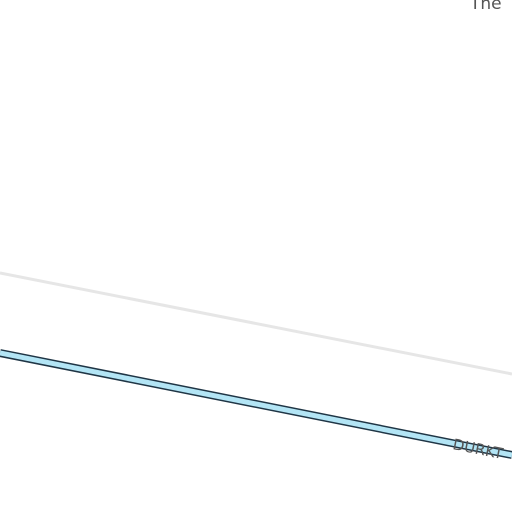 The height and width of the screenshot is (512, 512). Describe the element at coordinates (485, 7) in the screenshot. I see `place-label: The` at that location.